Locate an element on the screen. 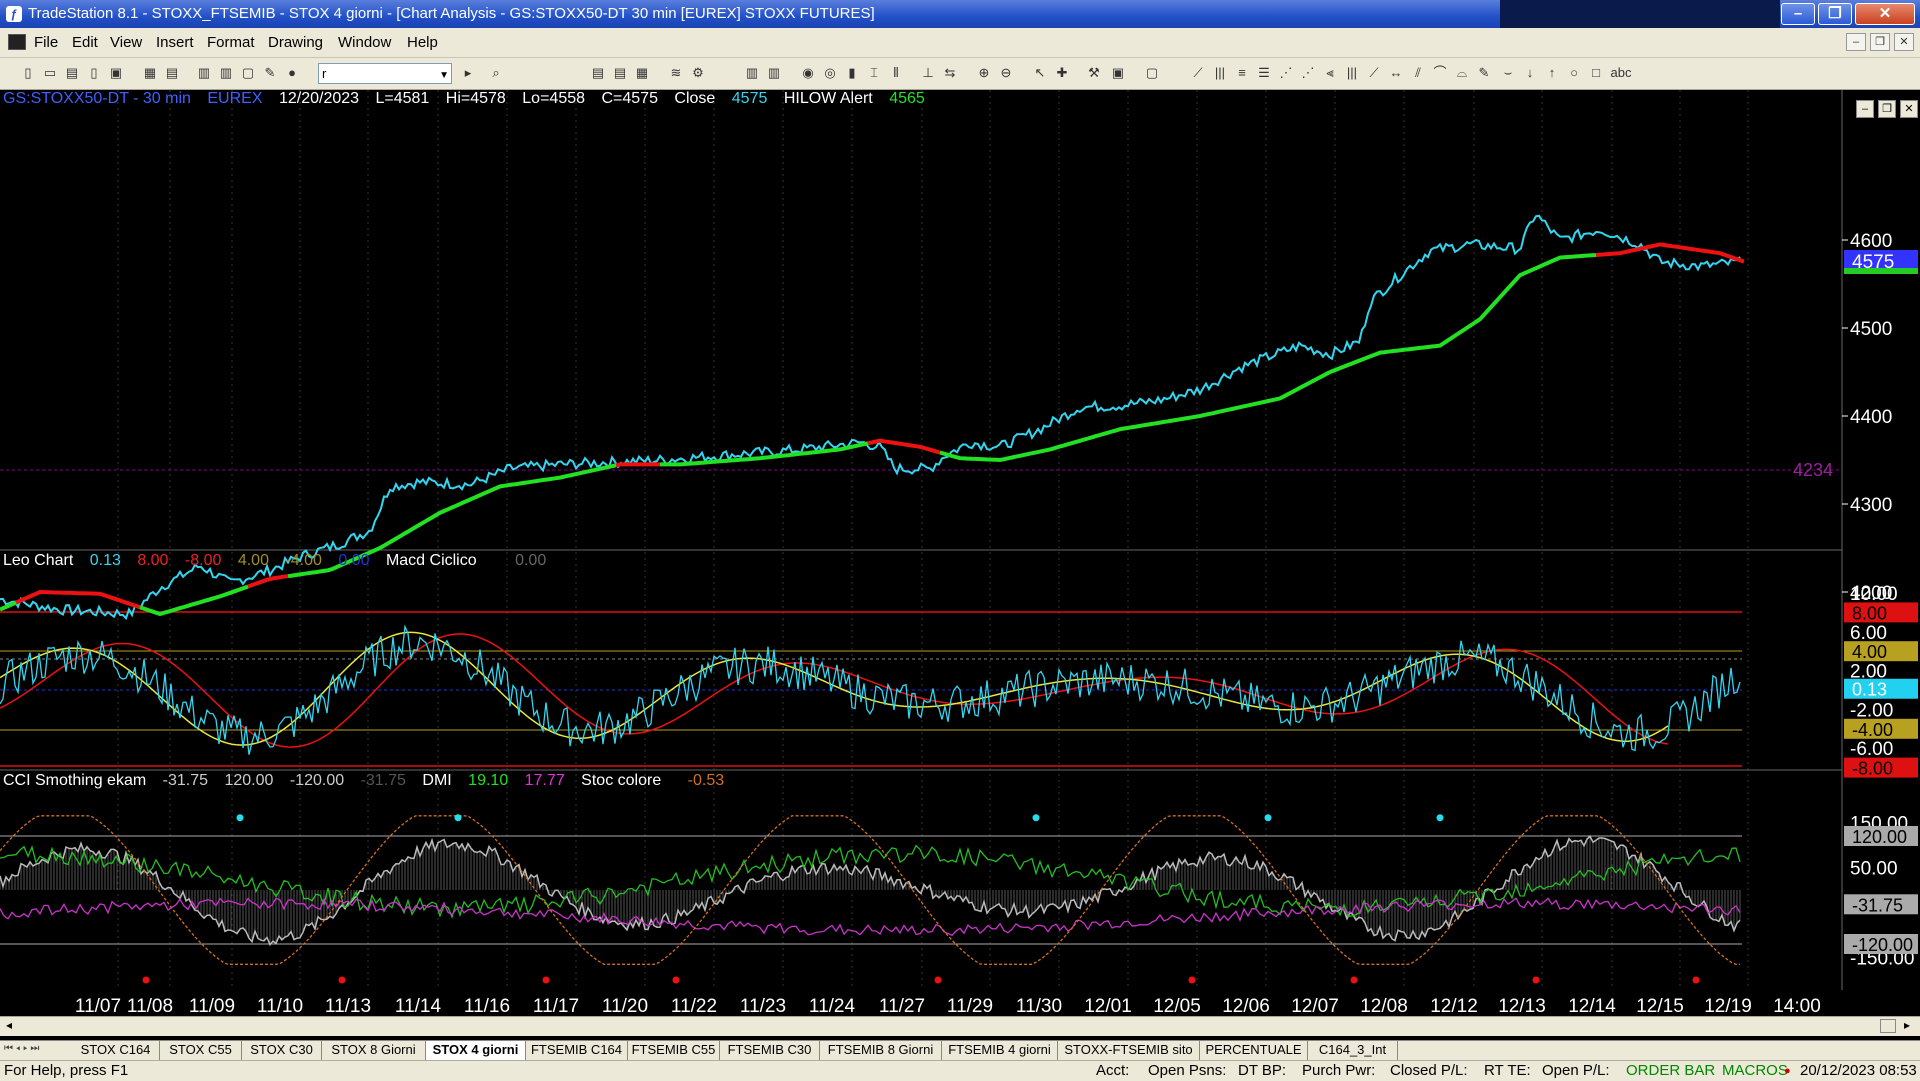 The width and height of the screenshot is (1920, 1081). osc-tick-label: 2.00 is located at coordinates (1868, 672).